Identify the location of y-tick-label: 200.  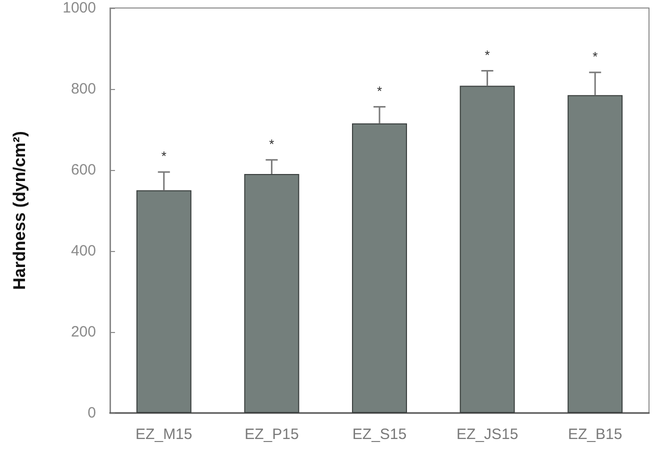
(83, 332).